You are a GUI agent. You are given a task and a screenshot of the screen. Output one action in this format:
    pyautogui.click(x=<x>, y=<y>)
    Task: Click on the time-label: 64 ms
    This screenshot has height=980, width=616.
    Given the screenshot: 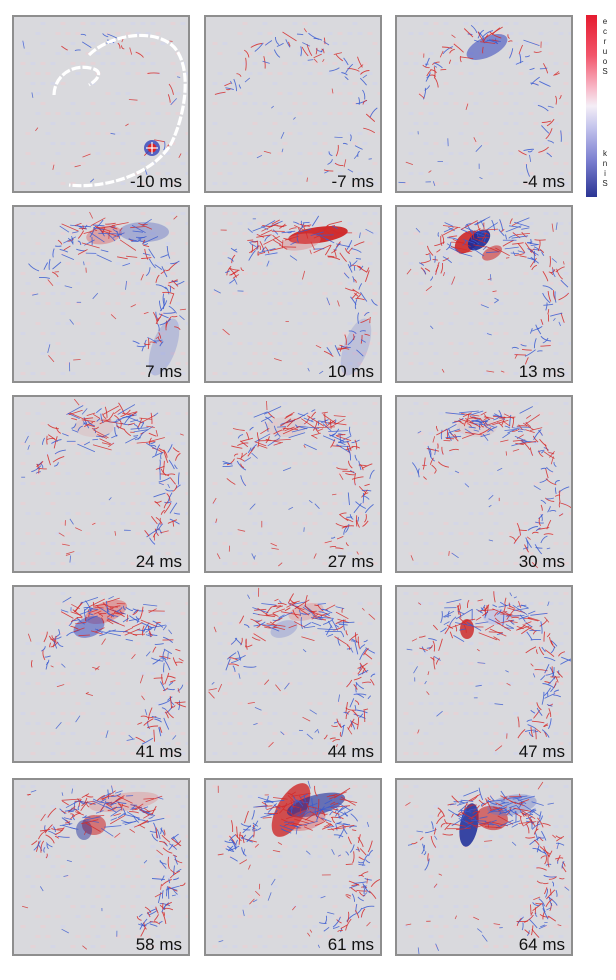 What is the action you would take?
    pyautogui.click(x=541, y=944)
    